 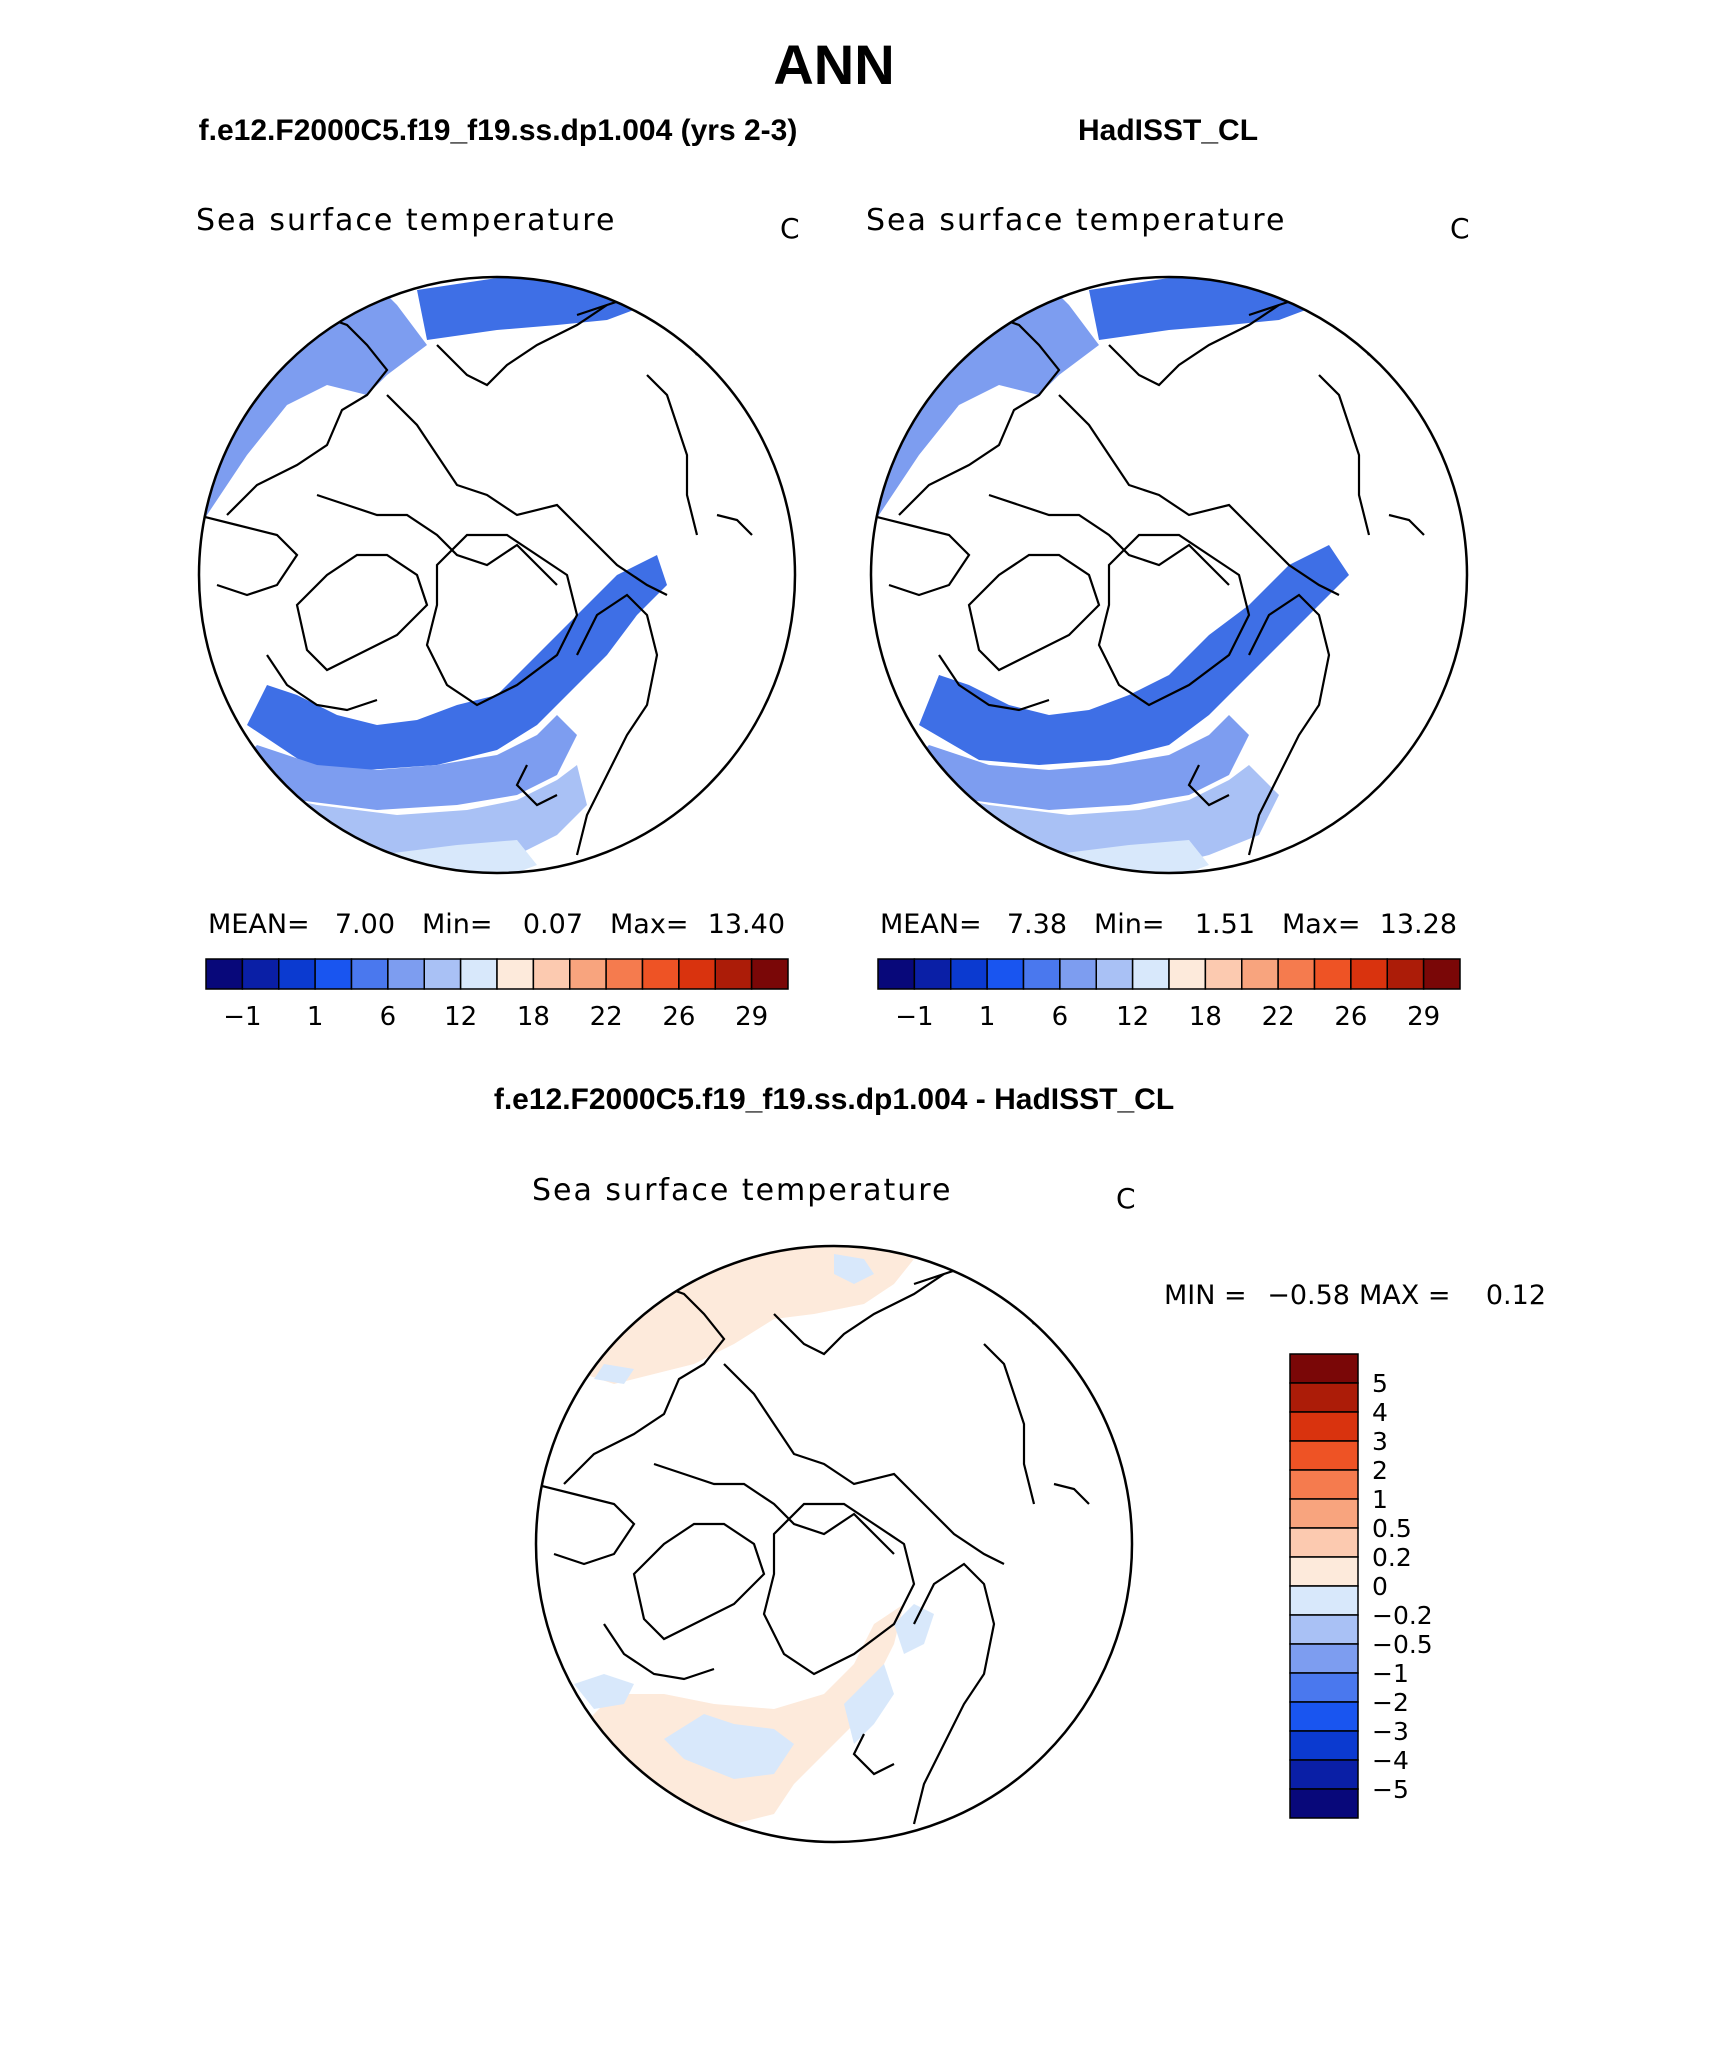 What do you see at coordinates (1402, 1644) in the screenshot?
I see `colorbar-tick-label: −0.5` at bounding box center [1402, 1644].